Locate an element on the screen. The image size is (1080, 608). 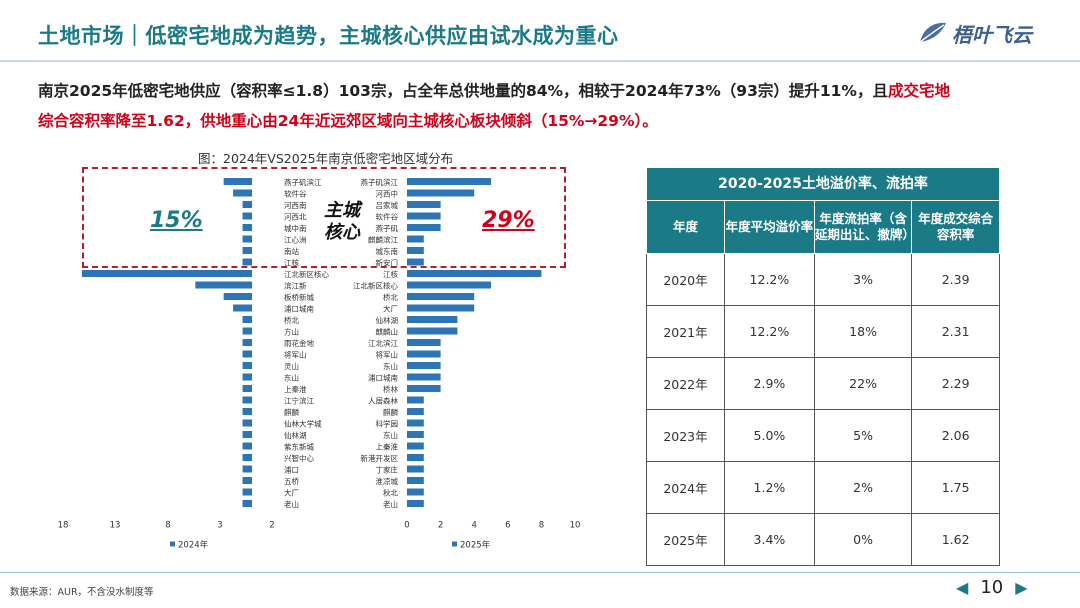
category-label-2024: 雨花金地 is located at coordinates (299, 343).